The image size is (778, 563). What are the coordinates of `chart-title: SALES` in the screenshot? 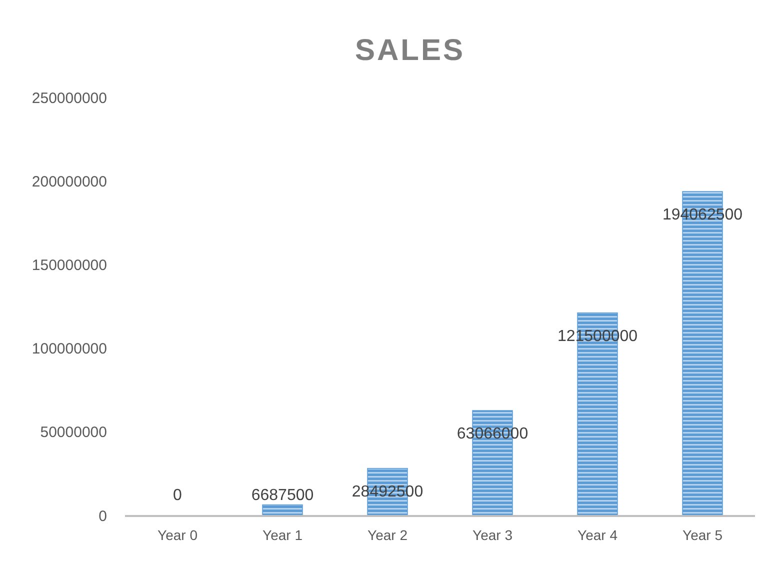 It's located at (410, 50).